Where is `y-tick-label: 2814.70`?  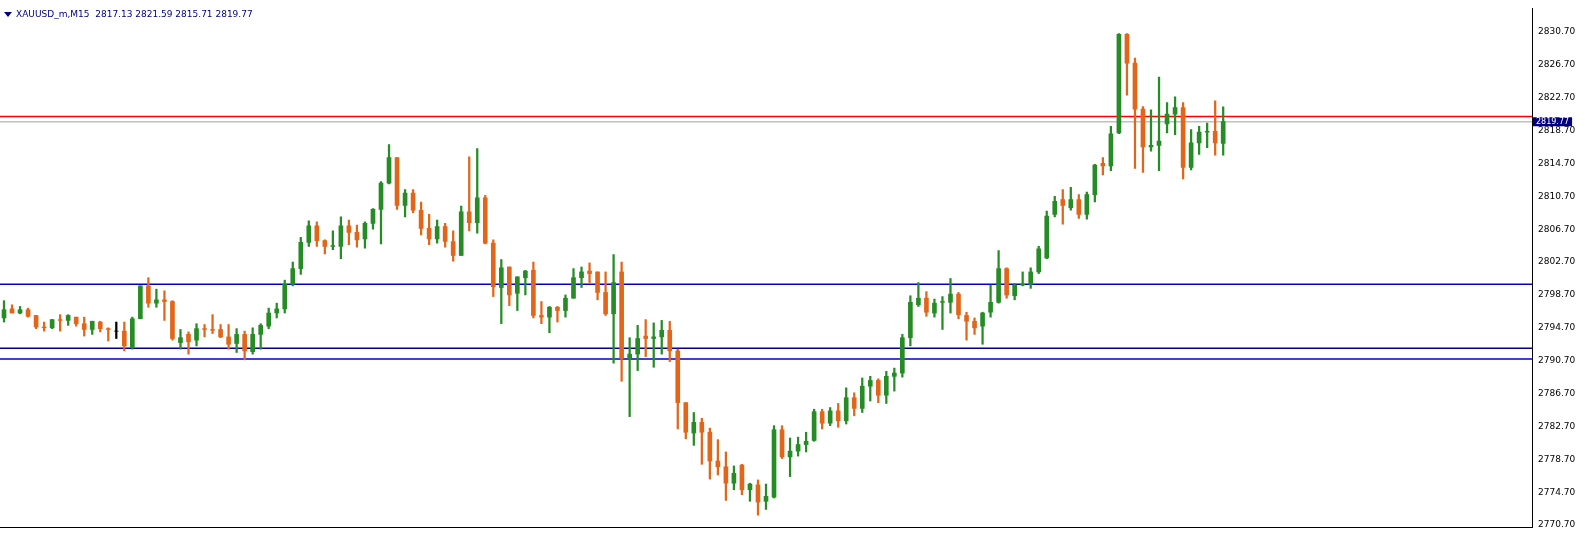 y-tick-label: 2814.70 is located at coordinates (1557, 162).